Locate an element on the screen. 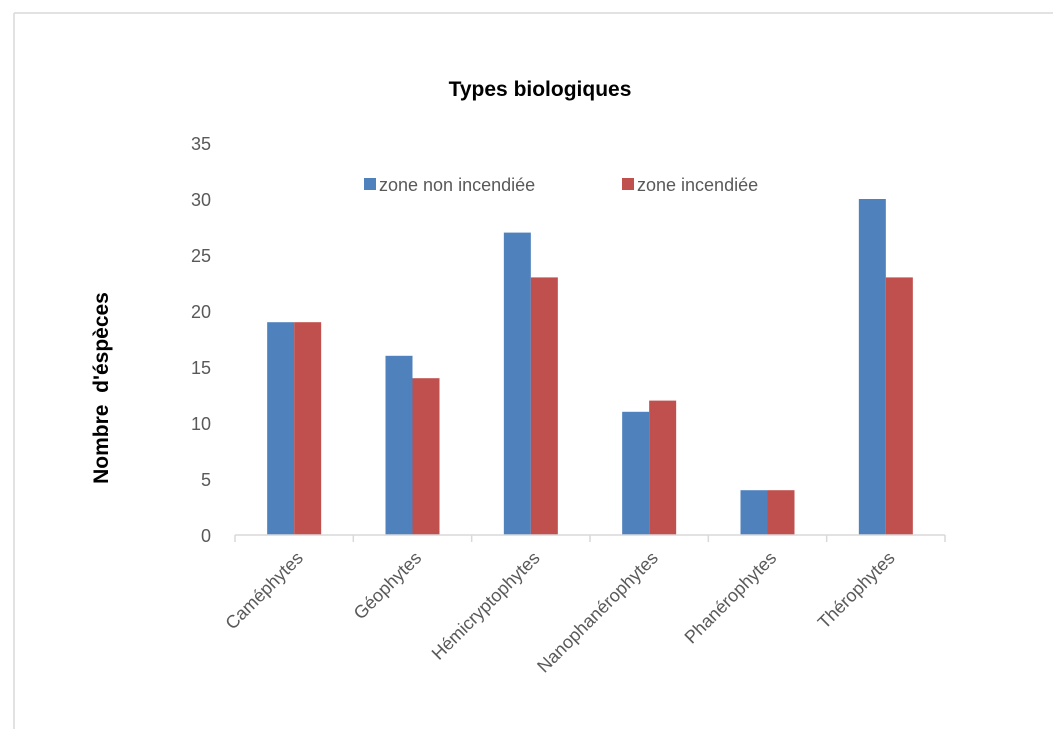  y-axis-ticks: 0 5 10 15 20 25 30 35 is located at coordinates (201, 340).